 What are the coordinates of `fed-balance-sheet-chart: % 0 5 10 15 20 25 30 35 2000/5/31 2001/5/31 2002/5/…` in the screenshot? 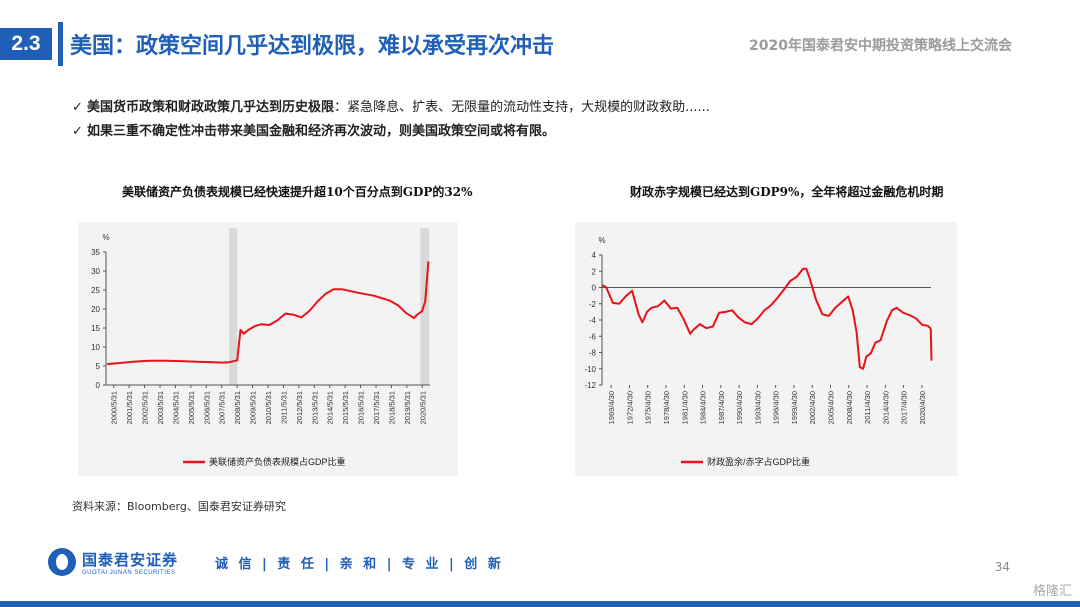 It's located at (260, 347).